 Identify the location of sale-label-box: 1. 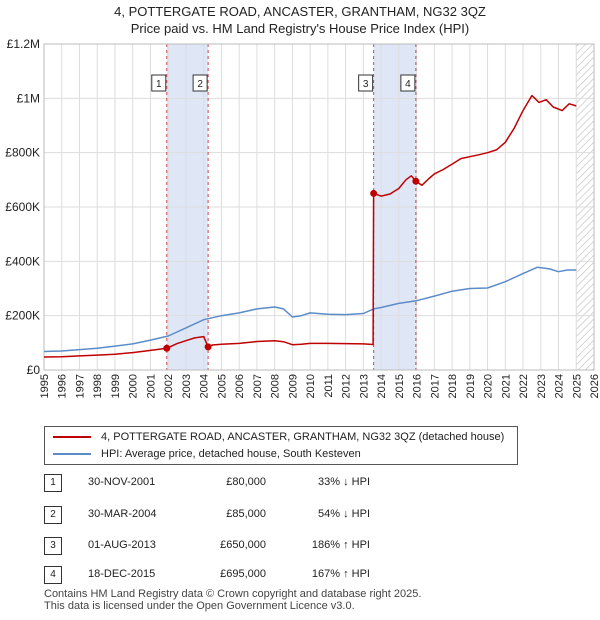
(159, 83).